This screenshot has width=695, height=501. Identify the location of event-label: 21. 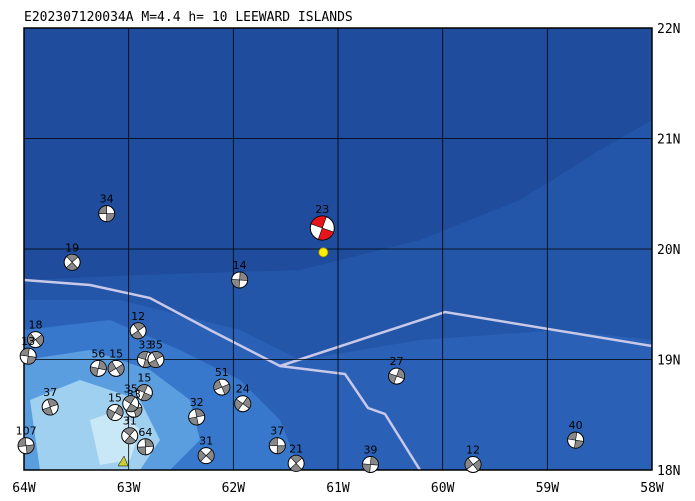
(296, 448).